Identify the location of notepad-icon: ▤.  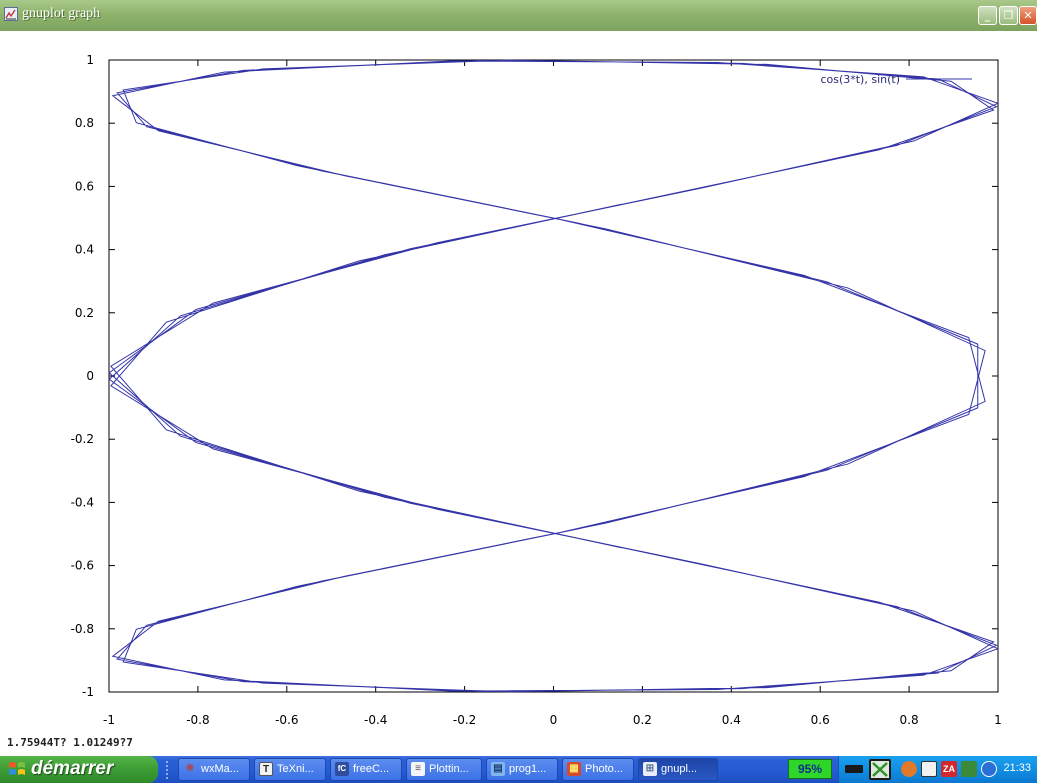
(498, 769).